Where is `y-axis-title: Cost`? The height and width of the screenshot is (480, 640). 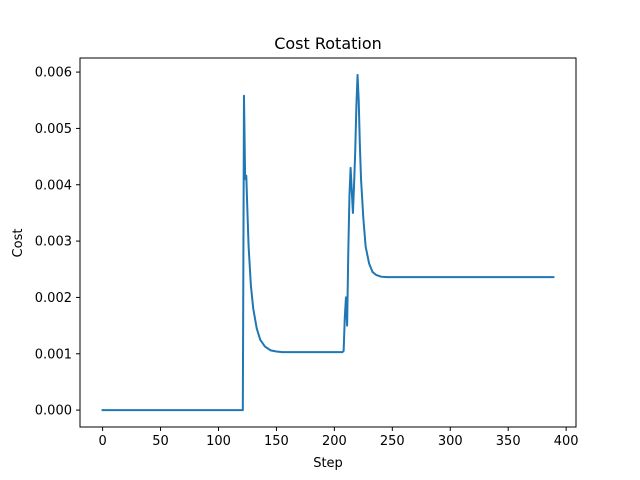 y-axis-title: Cost is located at coordinates (18, 243).